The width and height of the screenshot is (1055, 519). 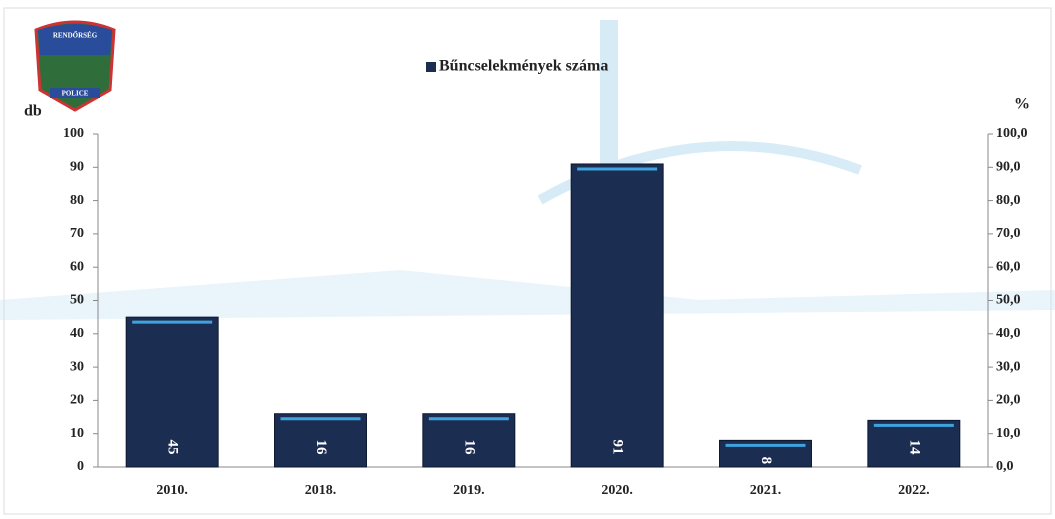 I want to click on y2-tick-label: 80,0, so click(x=1008, y=200).